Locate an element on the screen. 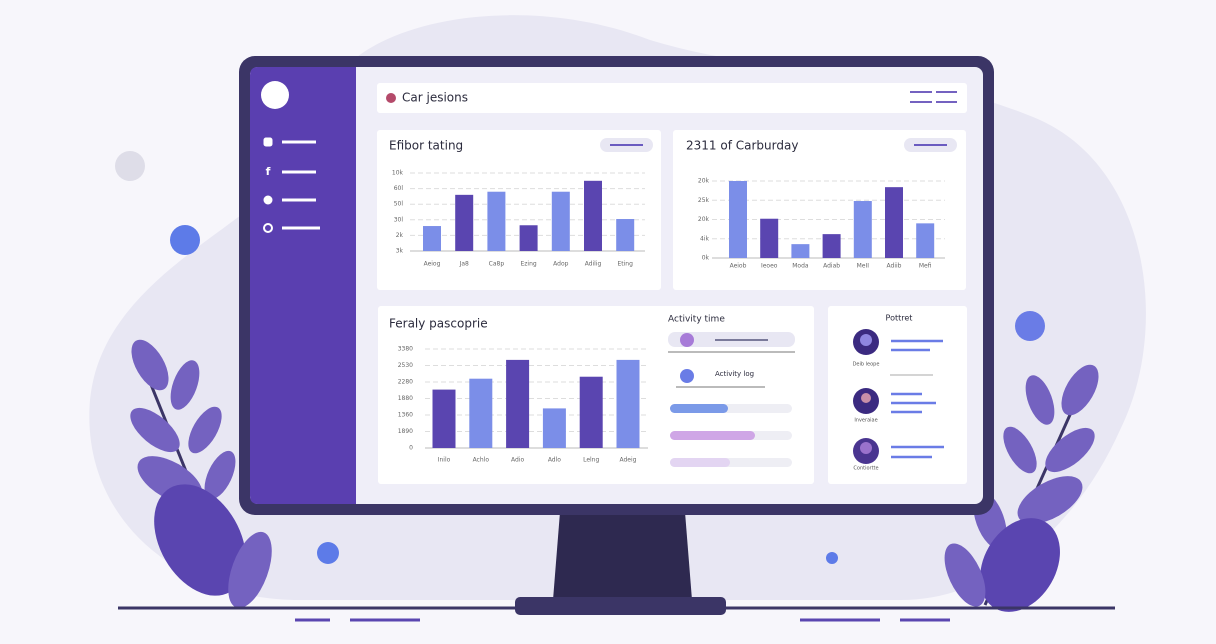 The image size is (1216, 644). x-tick-label: Adio is located at coordinates (517, 460).